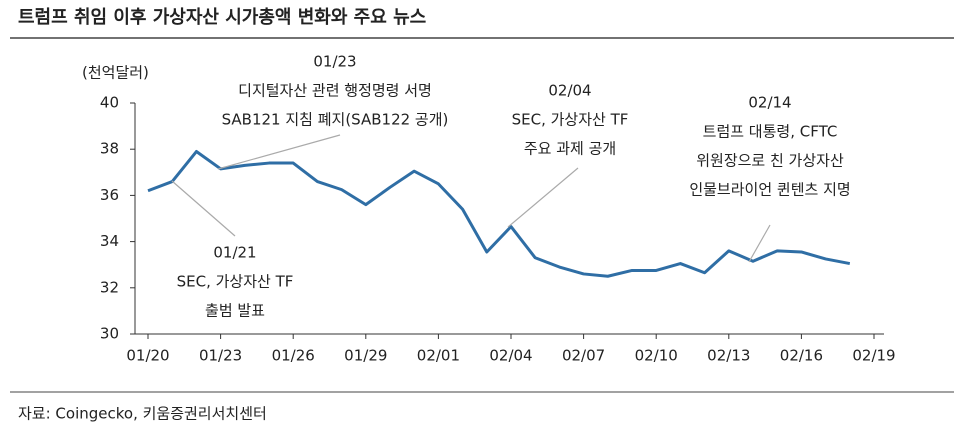 This screenshot has width=964, height=445. Describe the element at coordinates (769, 190) in the screenshot. I see `annotation-text: 인물브라이언 퀸텐츠 지명` at that location.